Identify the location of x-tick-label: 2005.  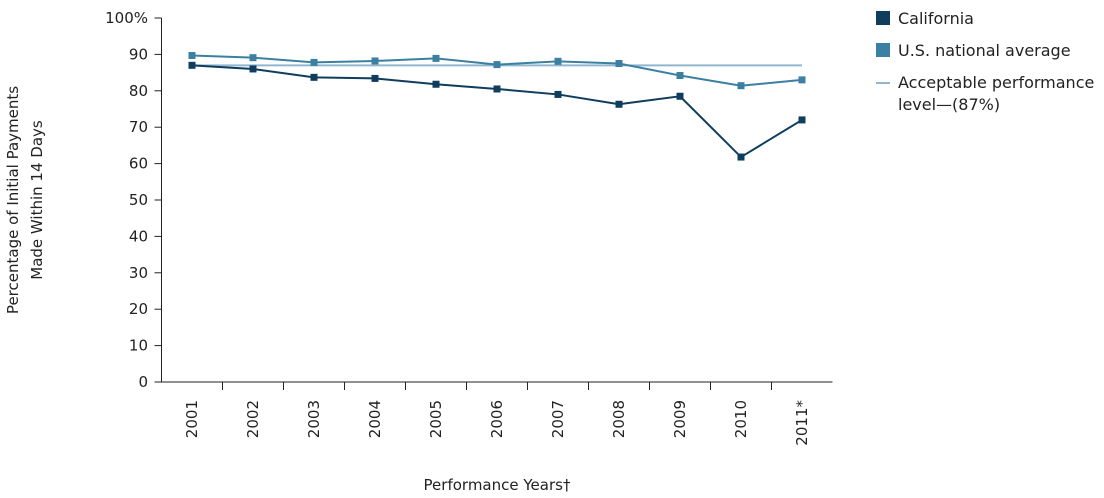
(436, 419).